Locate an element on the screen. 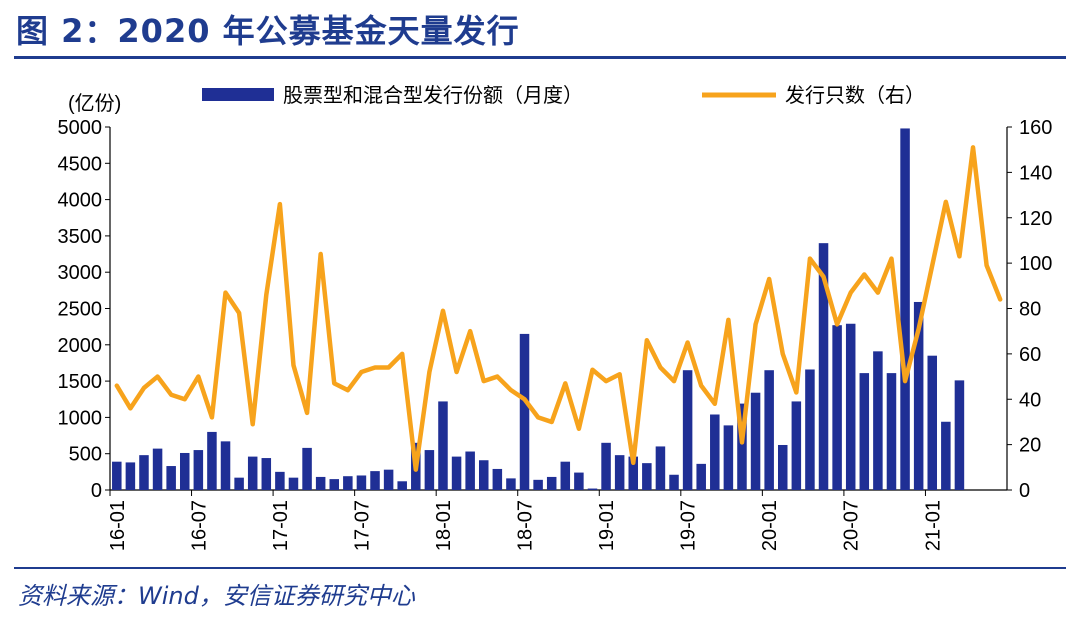  right-tick-label: 140 is located at coordinates (1035, 173).